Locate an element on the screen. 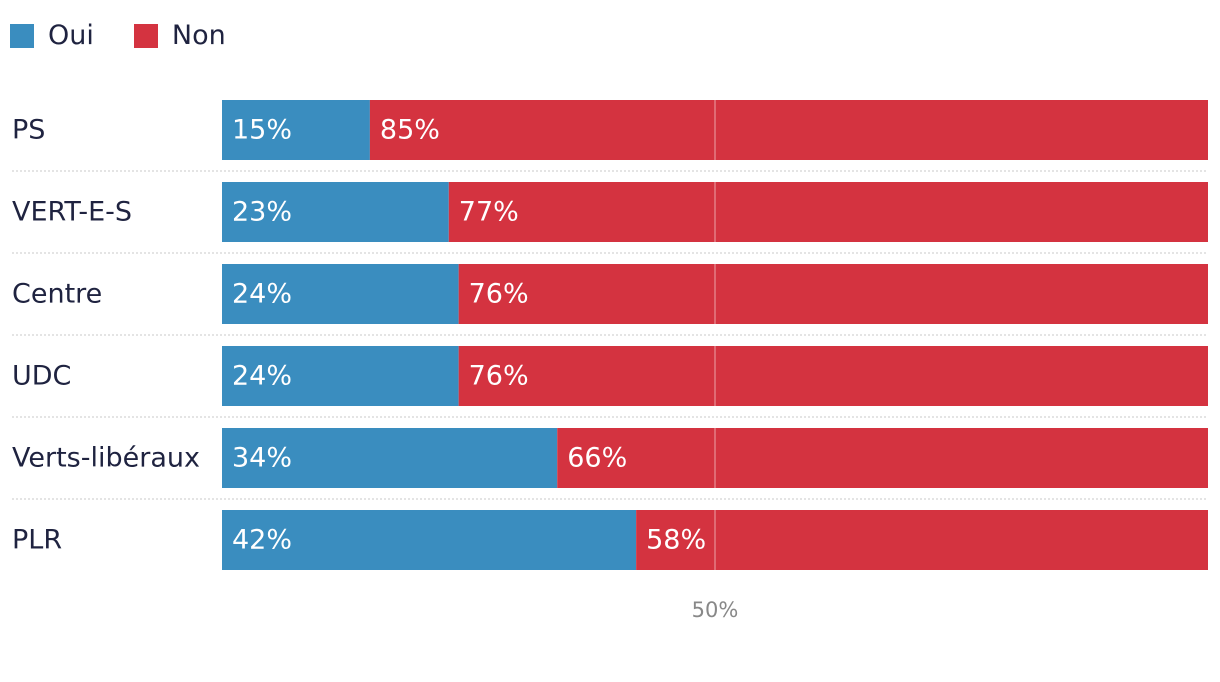 The width and height of the screenshot is (1220, 682). row-label: PS is located at coordinates (28, 130).